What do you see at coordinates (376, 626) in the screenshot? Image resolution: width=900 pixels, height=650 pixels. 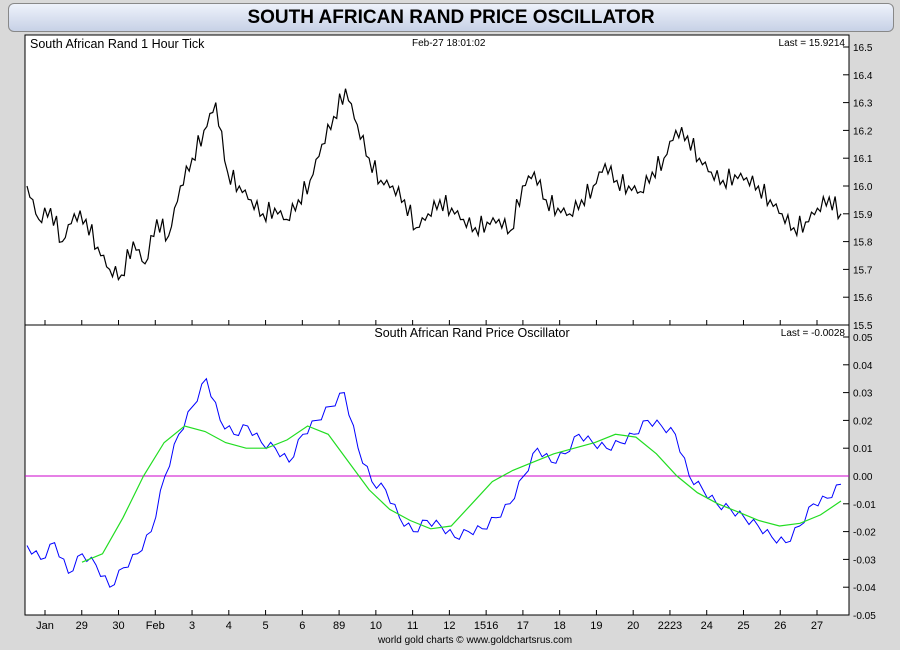 I see `x-tick-label: 10` at bounding box center [376, 626].